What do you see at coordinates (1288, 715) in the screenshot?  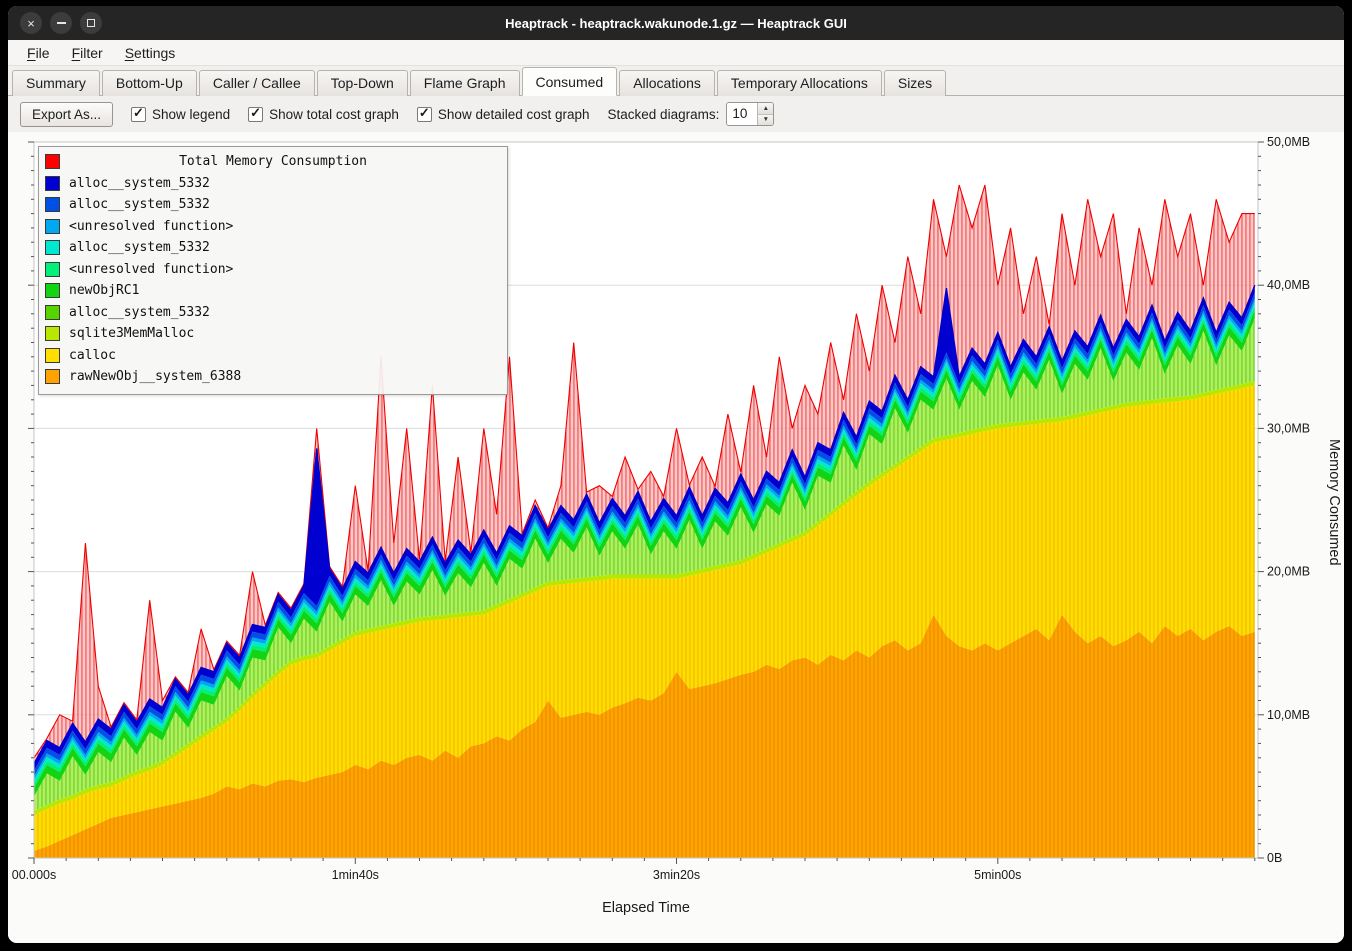 I see `svg-text: 10,0MB` at bounding box center [1288, 715].